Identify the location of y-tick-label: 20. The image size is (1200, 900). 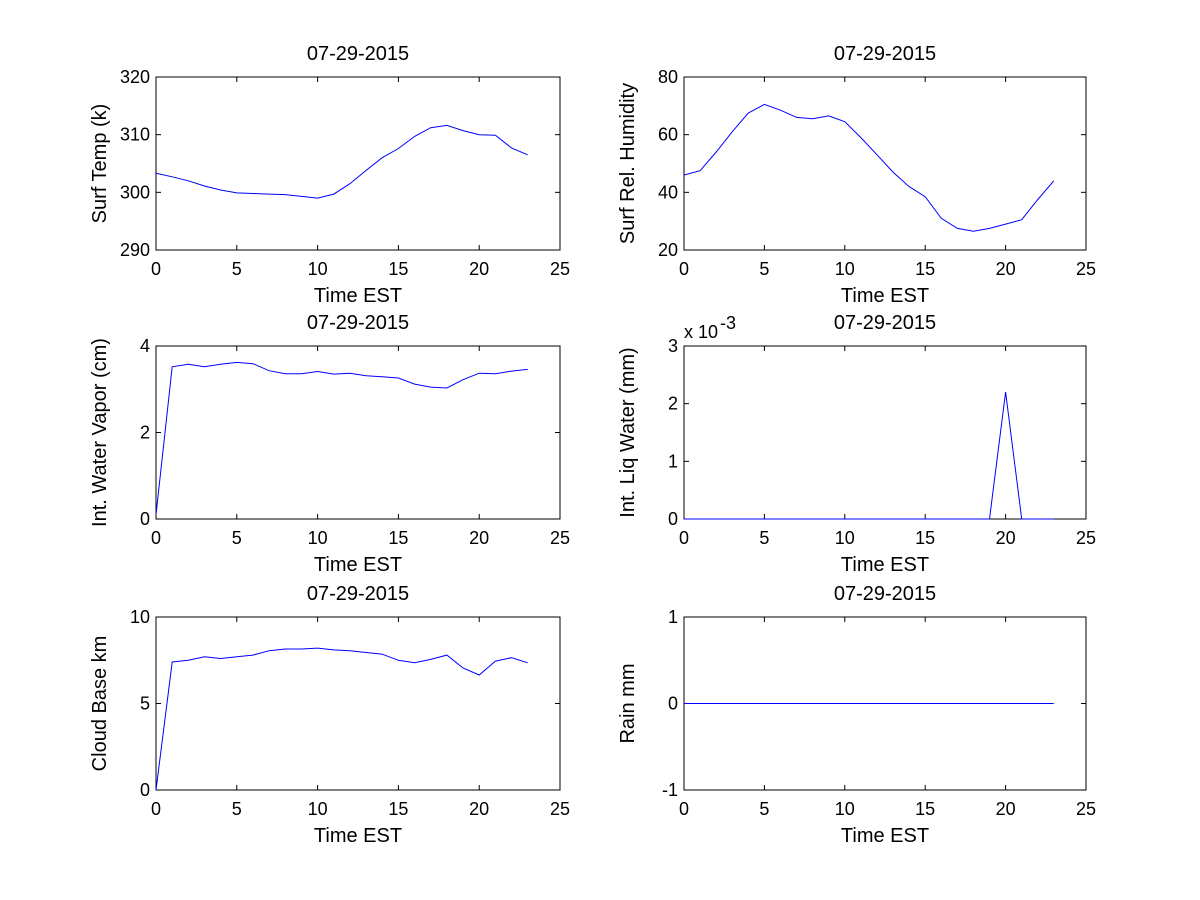
(668, 250).